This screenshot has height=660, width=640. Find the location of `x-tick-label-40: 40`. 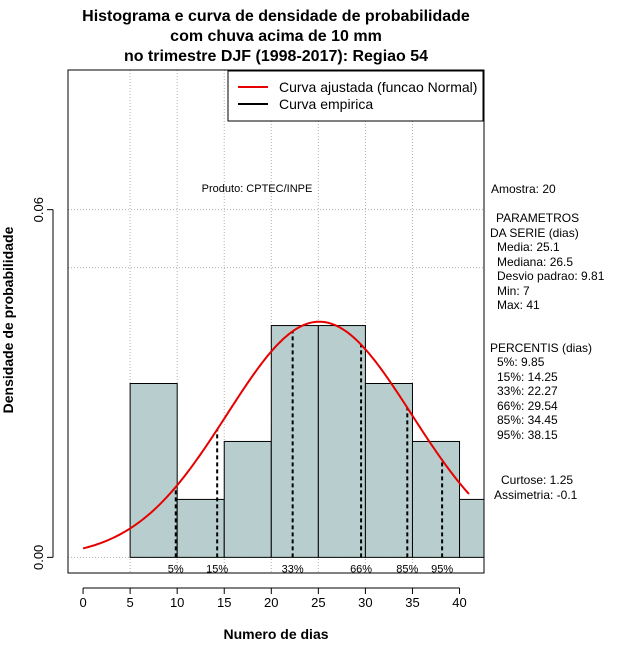

x-tick-label-40: 40 is located at coordinates (459, 602).